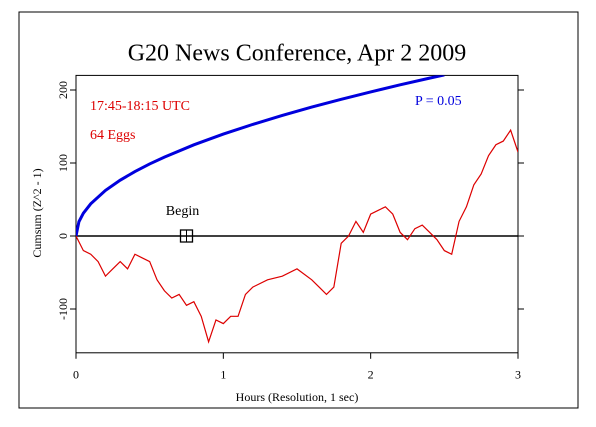 The image size is (596, 427). I want to click on x-axis-label: Hours (Resolution, 1 sec), so click(297, 397).